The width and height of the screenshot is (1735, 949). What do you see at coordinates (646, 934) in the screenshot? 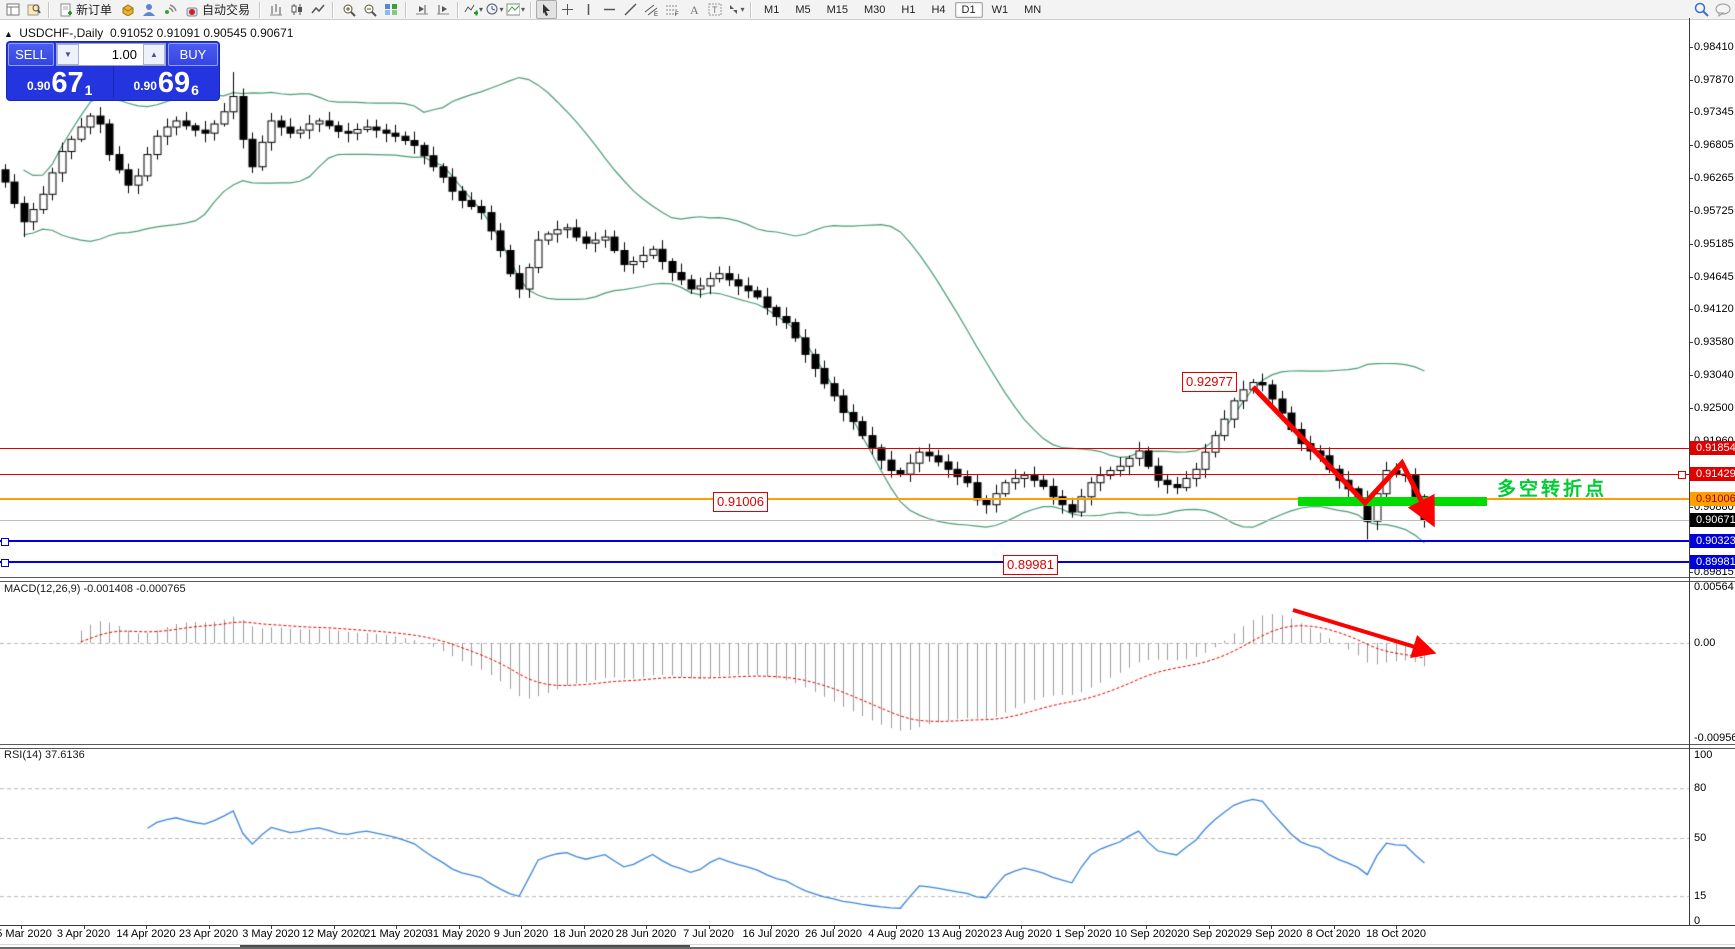
I see `time-axis-label: 28 Jun 2020` at bounding box center [646, 934].